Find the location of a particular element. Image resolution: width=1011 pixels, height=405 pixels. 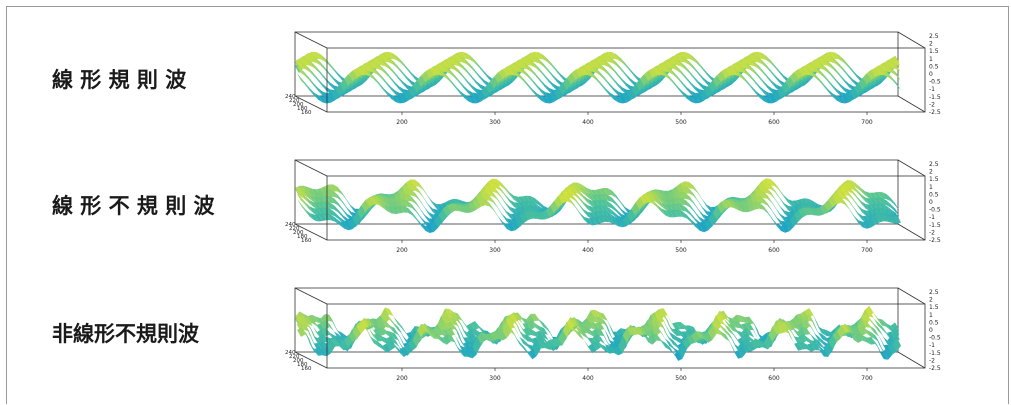

panel-label: 線 形 規 則 波 is located at coordinates (119, 80).